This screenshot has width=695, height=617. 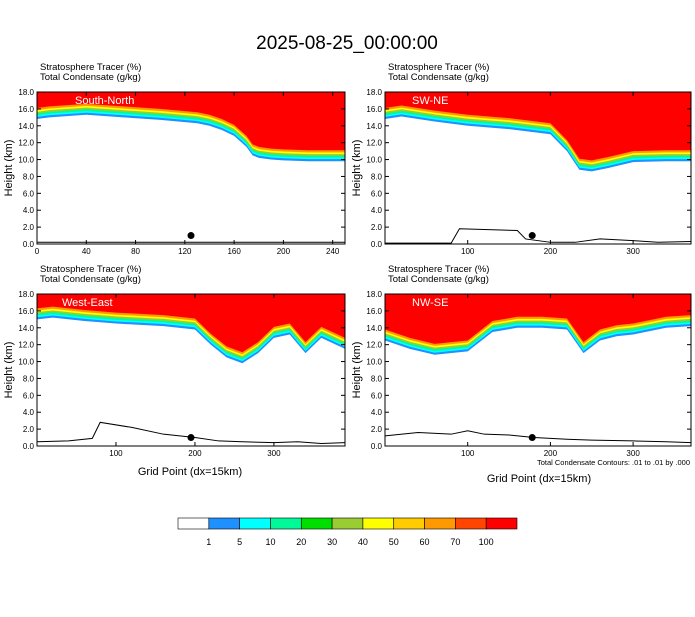 I want to click on colorbar-label: 70, so click(x=455, y=542).